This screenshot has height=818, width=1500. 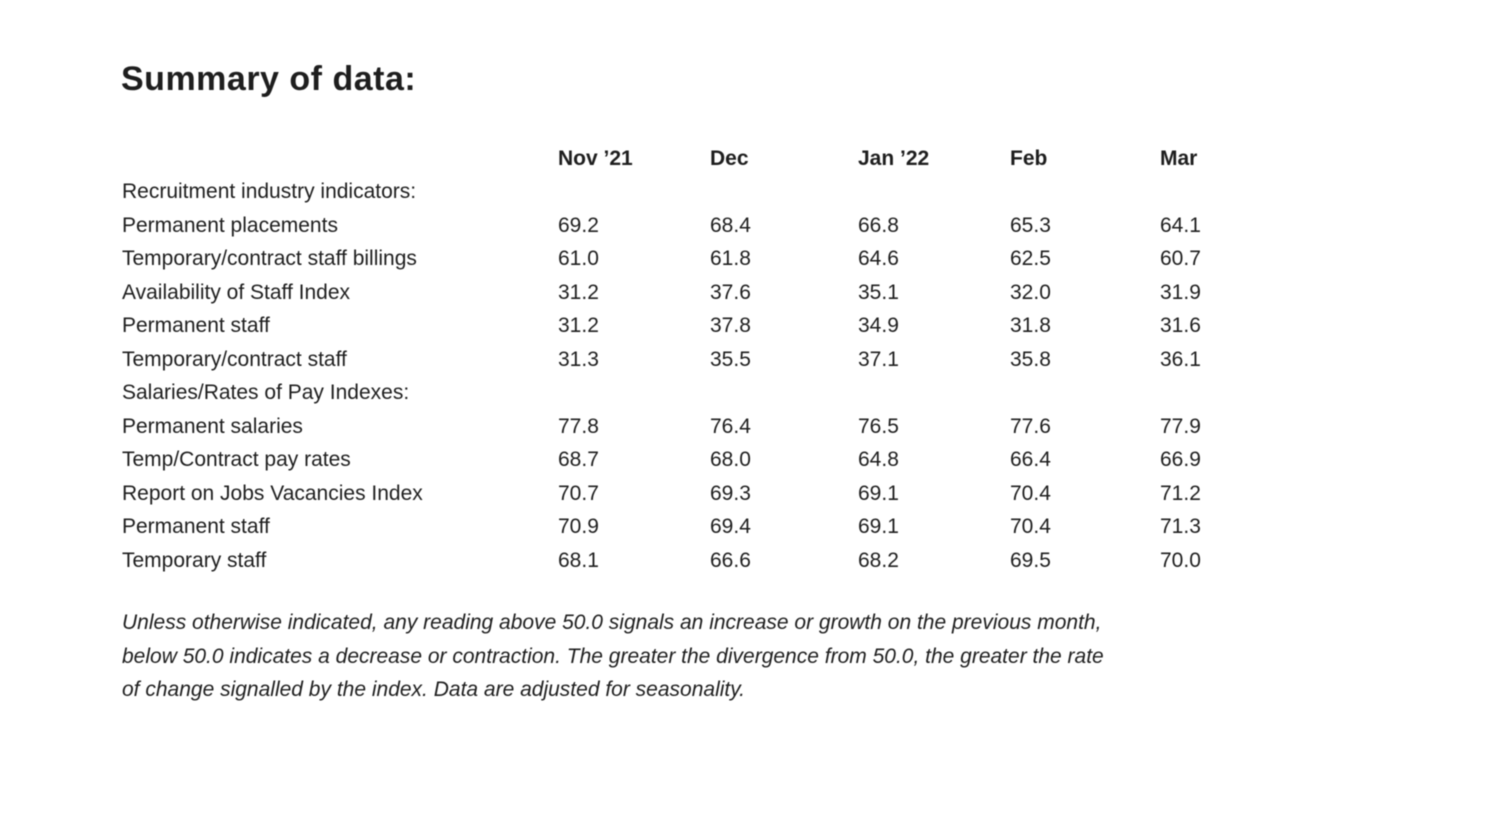 What do you see at coordinates (578, 460) in the screenshot?
I see `cell-value: 68.7` at bounding box center [578, 460].